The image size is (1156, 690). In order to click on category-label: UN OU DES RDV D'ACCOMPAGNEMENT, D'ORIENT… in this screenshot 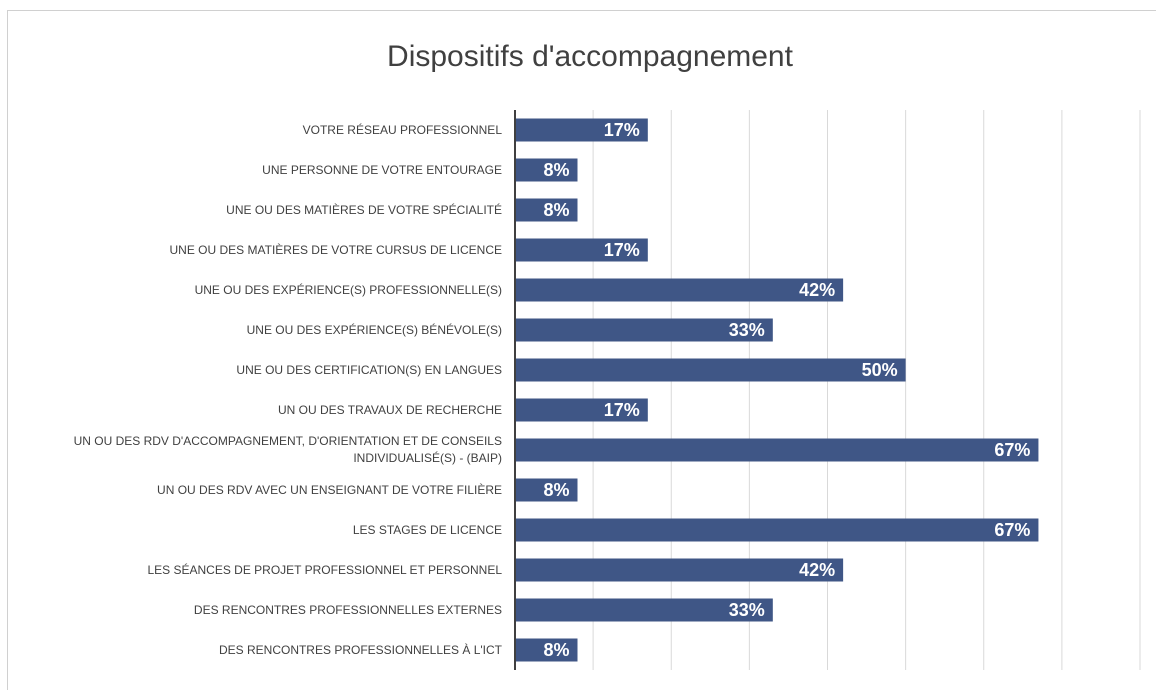, I will do `click(253, 450)`.